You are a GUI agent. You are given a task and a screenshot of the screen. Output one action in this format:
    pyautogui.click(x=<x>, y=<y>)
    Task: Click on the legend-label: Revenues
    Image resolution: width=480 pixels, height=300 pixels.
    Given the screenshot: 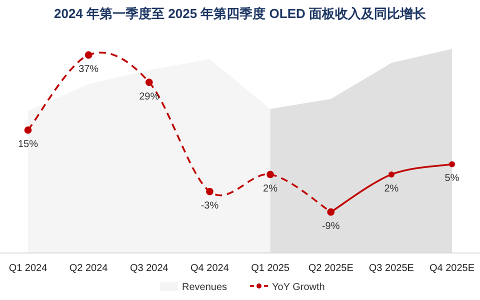 What is the action you would take?
    pyautogui.click(x=205, y=287)
    